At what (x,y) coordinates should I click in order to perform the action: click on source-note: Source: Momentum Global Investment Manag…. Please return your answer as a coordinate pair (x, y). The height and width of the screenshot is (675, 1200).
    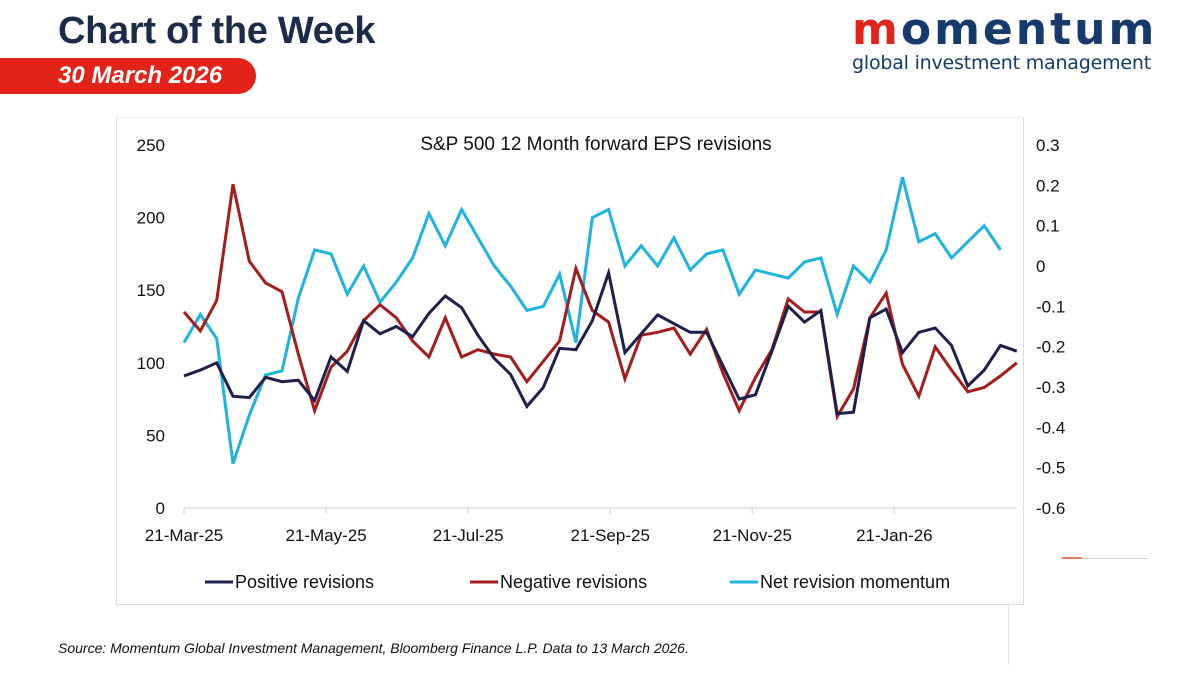
    Looking at the image, I should click on (373, 648).